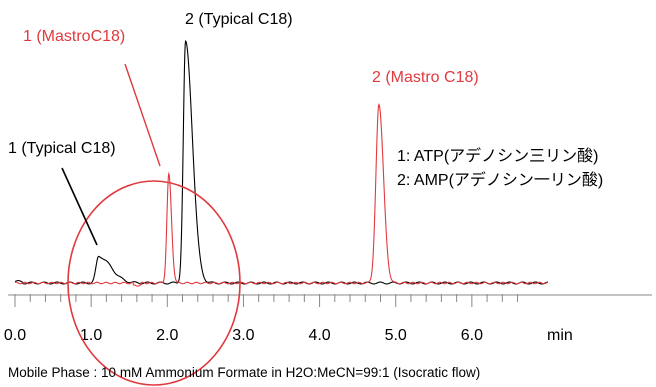  Describe the element at coordinates (239, 19) in the screenshot. I see `peak-label-2-typical: 2 (Typical C18)` at that location.